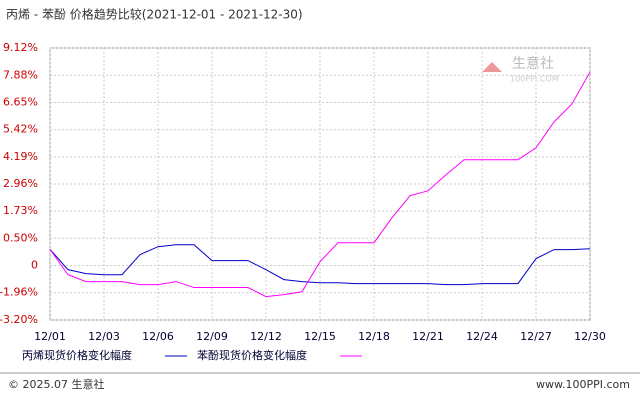 Image resolution: width=640 pixels, height=404 pixels. What do you see at coordinates (34, 264) in the screenshot?
I see `y-tick-label: 0` at bounding box center [34, 264].